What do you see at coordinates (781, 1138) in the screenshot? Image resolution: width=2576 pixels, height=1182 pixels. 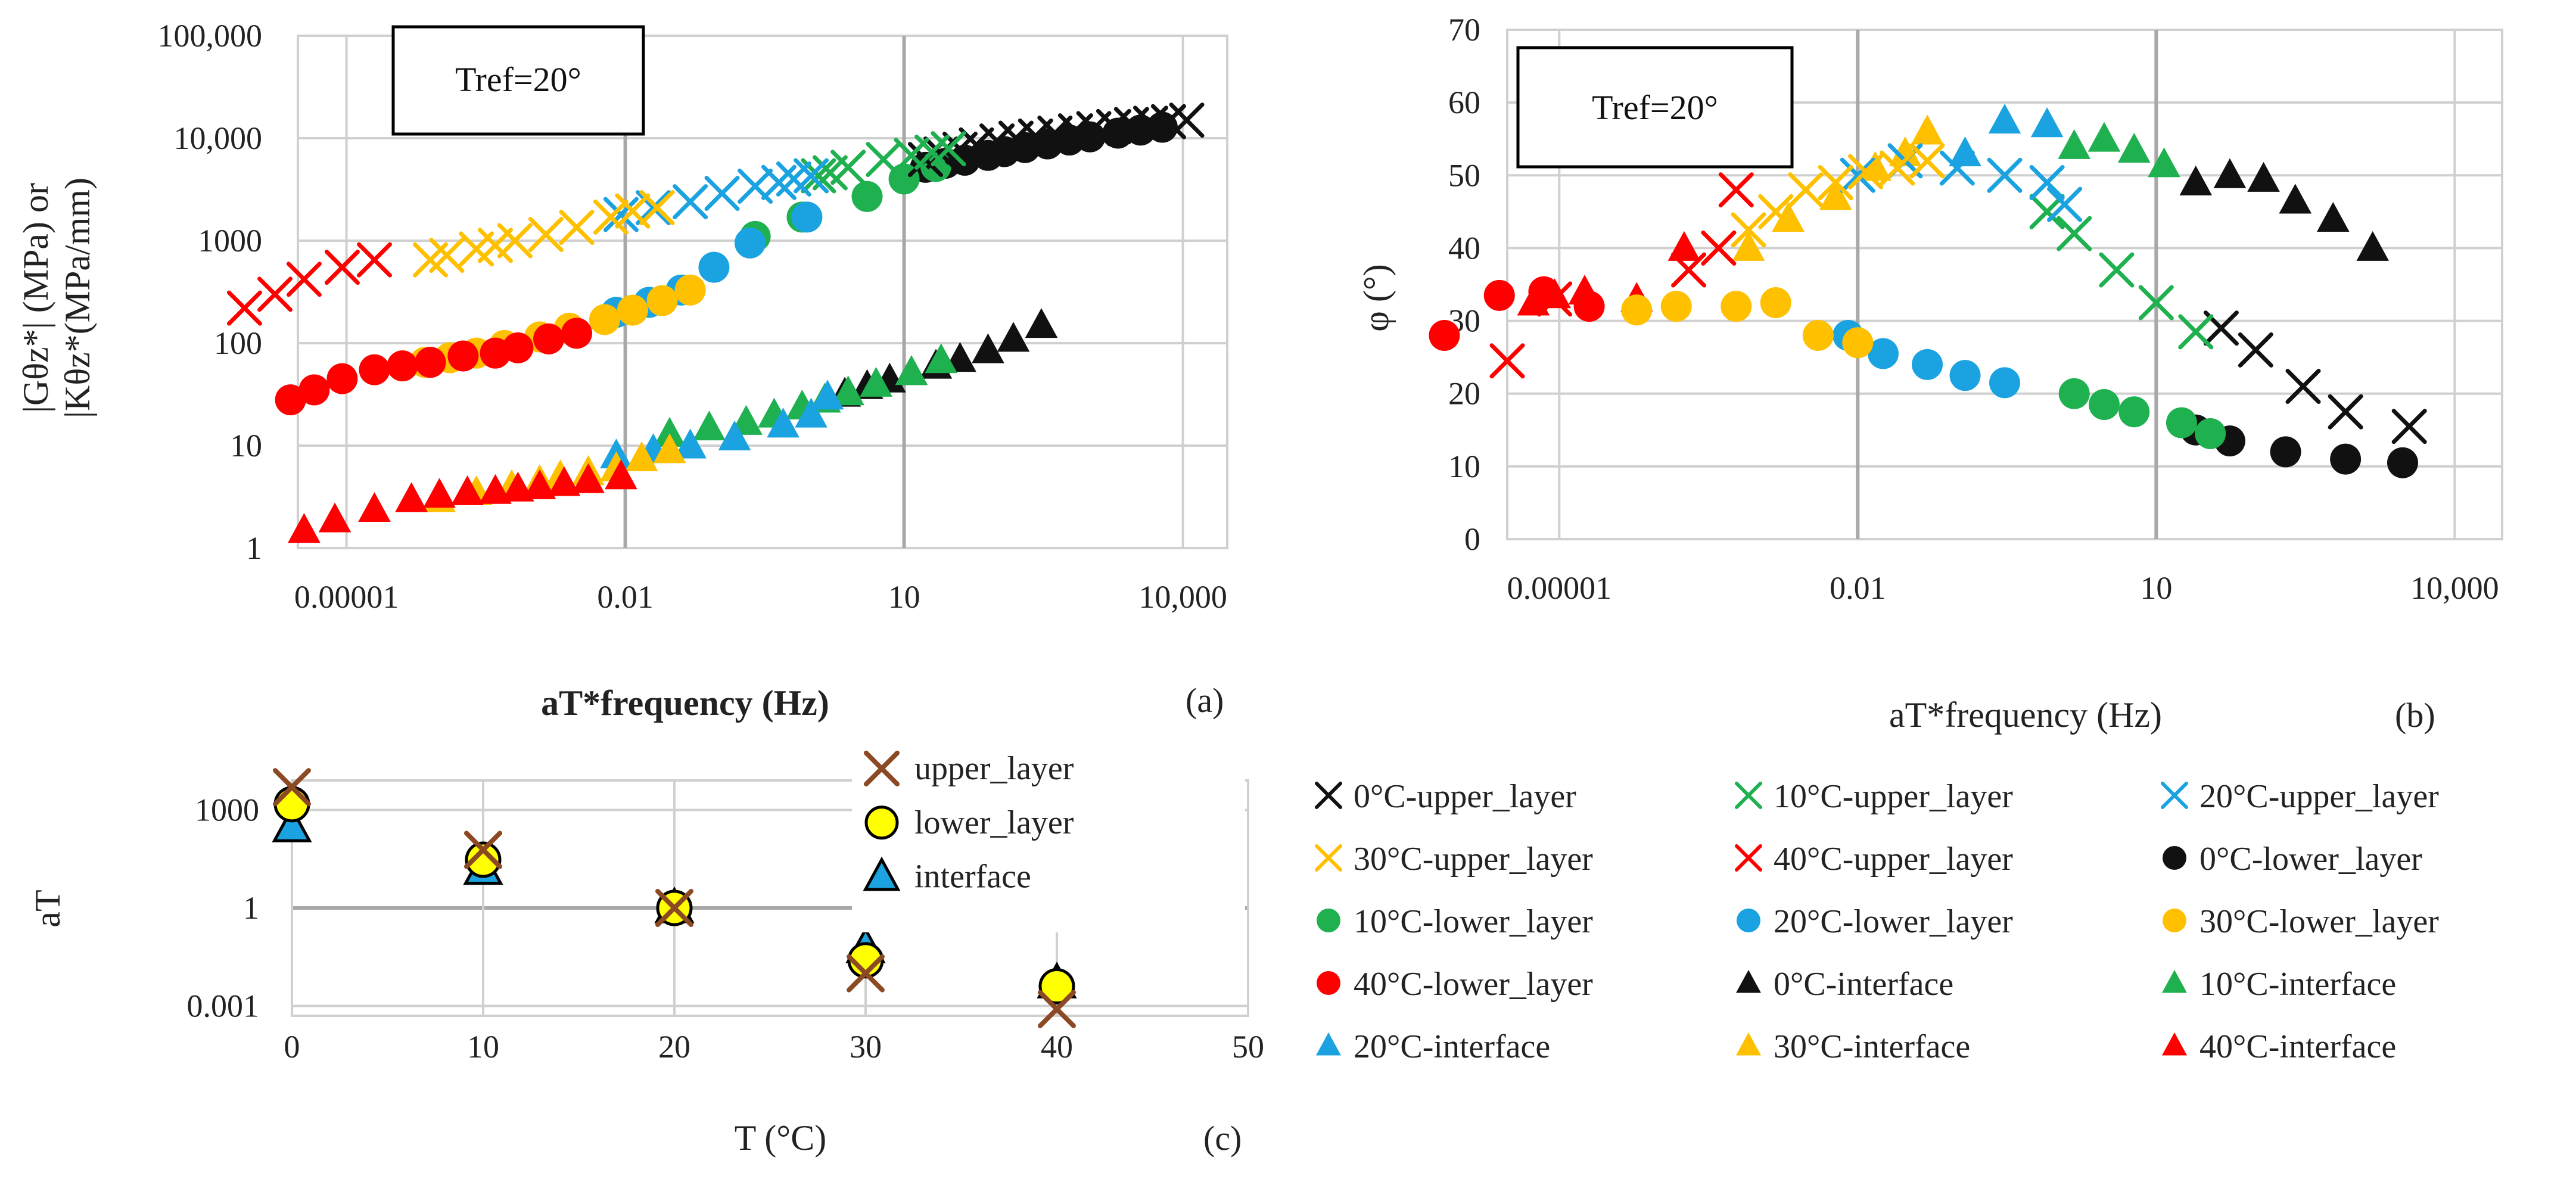 I see `panel-c-xlabel: T (°C)` at bounding box center [781, 1138].